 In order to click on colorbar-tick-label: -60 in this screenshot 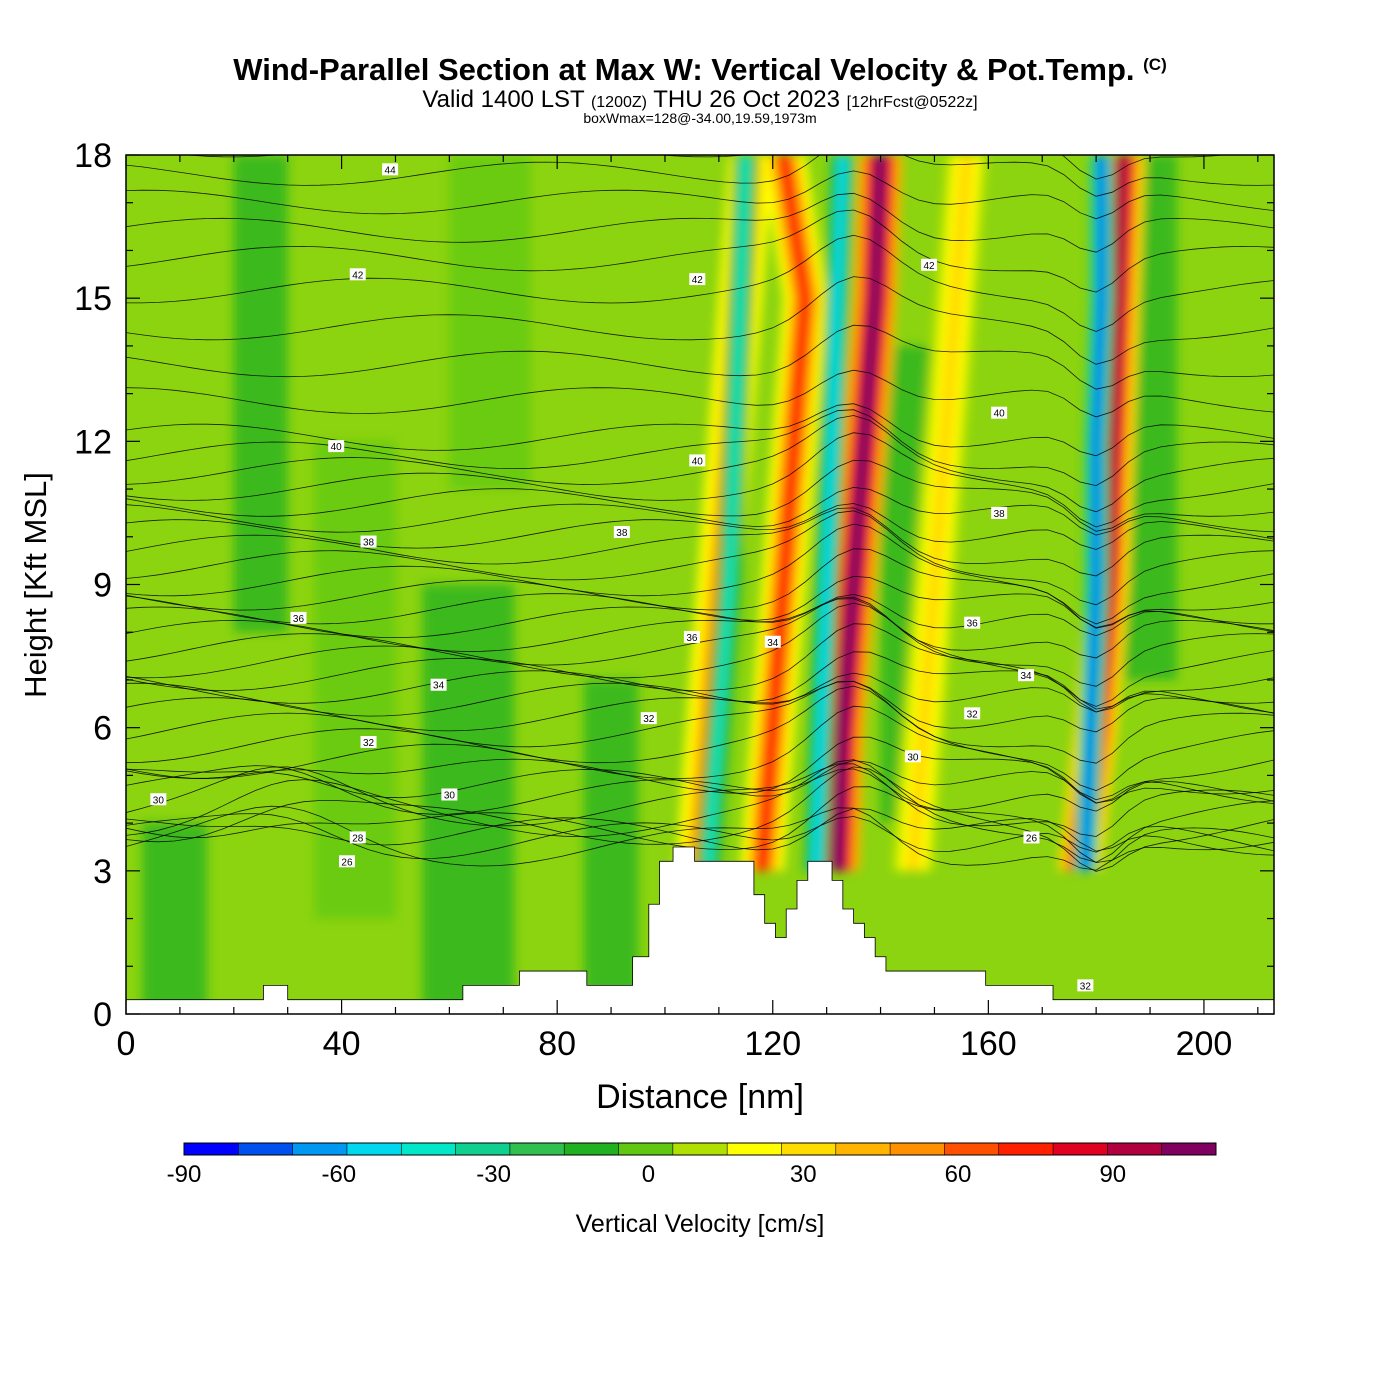, I will do `click(338, 1174)`.